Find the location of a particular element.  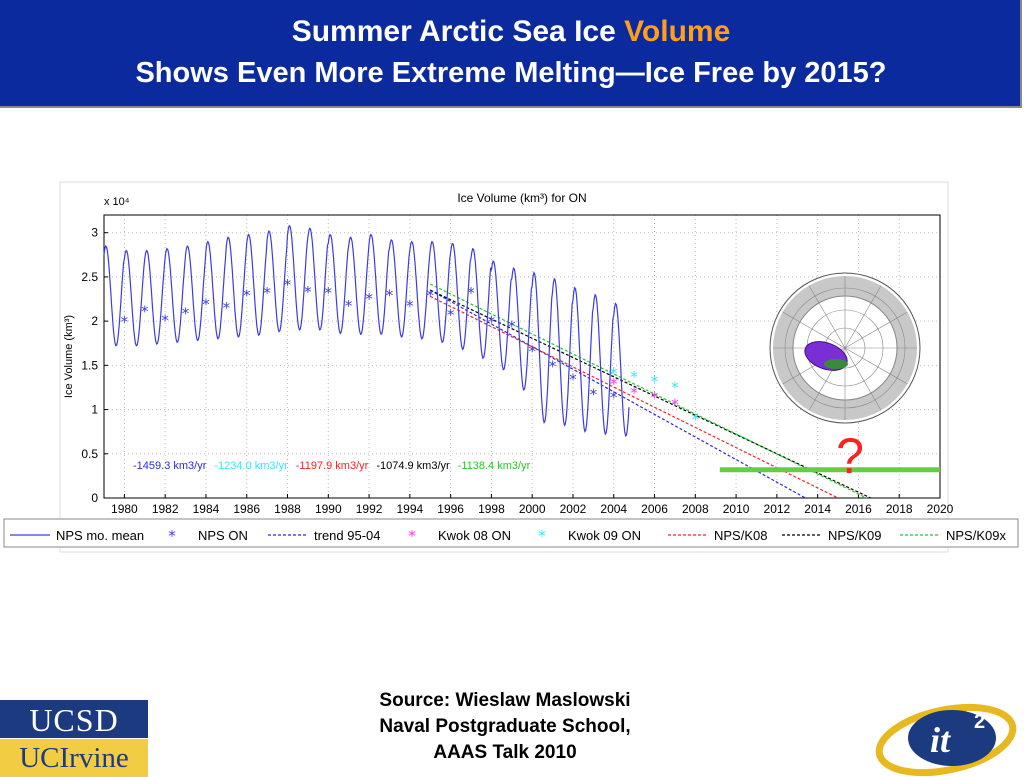

x-tick-label: 1990 is located at coordinates (328, 509).